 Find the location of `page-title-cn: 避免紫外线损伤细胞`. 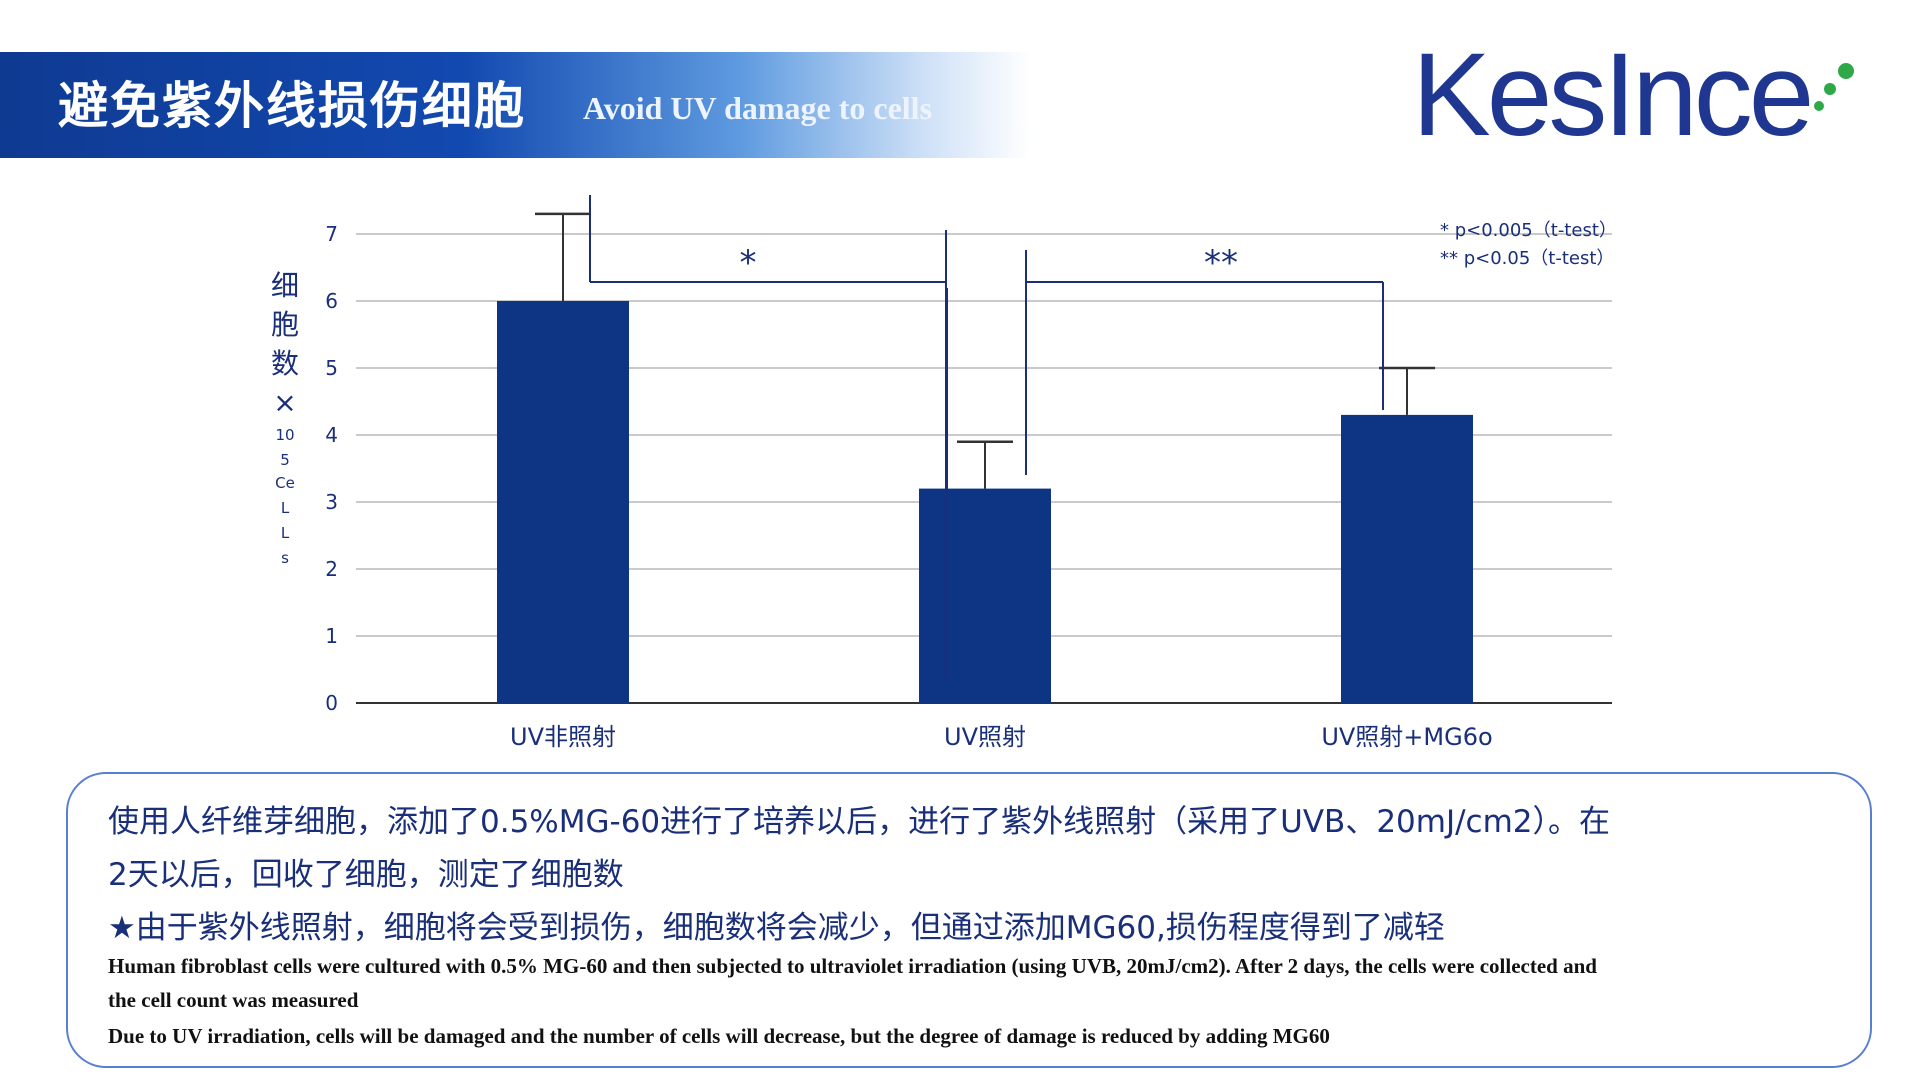

page-title-cn: 避免紫外线损伤细胞 is located at coordinates (292, 106).